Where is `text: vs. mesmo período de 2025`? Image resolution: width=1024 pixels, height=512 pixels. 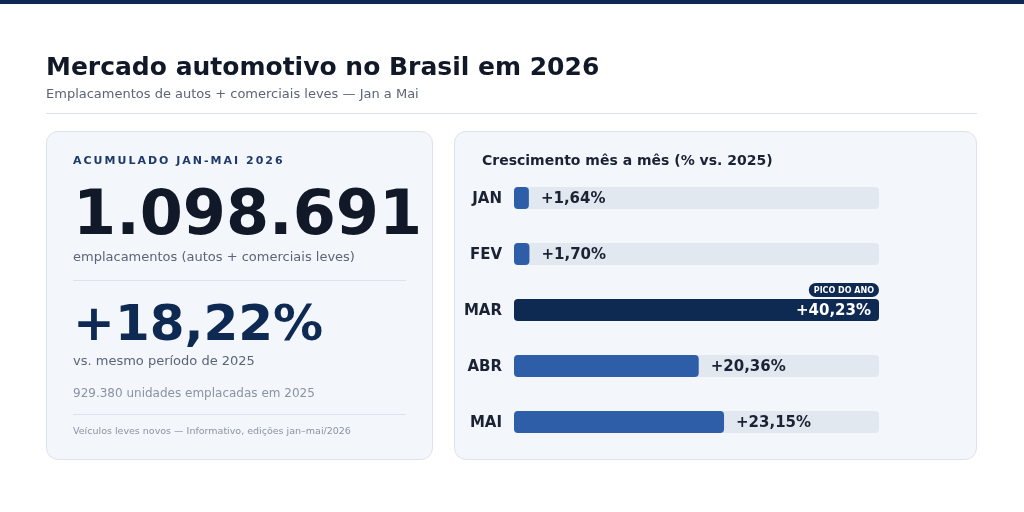
text: vs. mesmo período de 2025 is located at coordinates (164, 360).